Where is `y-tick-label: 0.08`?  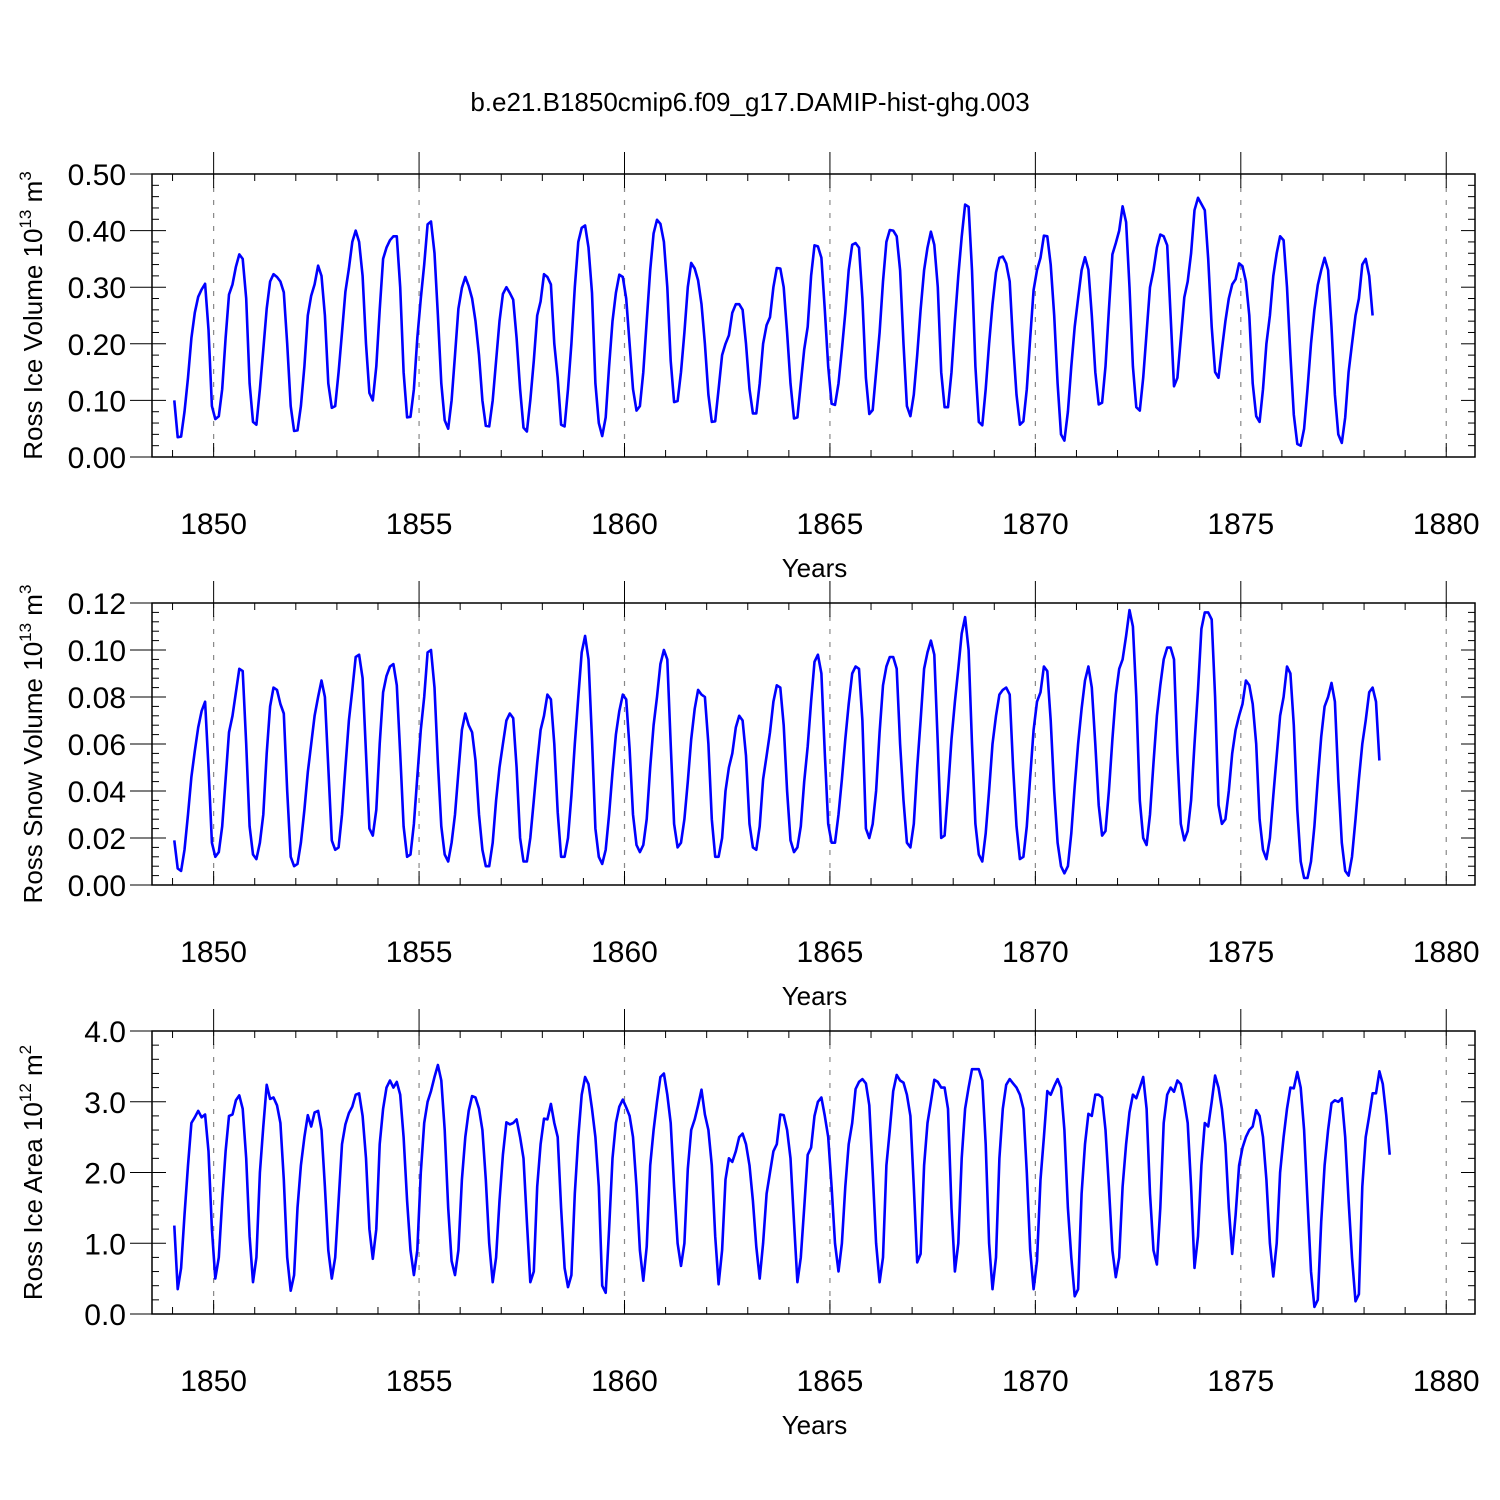
y-tick-label: 0.08 is located at coordinates (97, 698).